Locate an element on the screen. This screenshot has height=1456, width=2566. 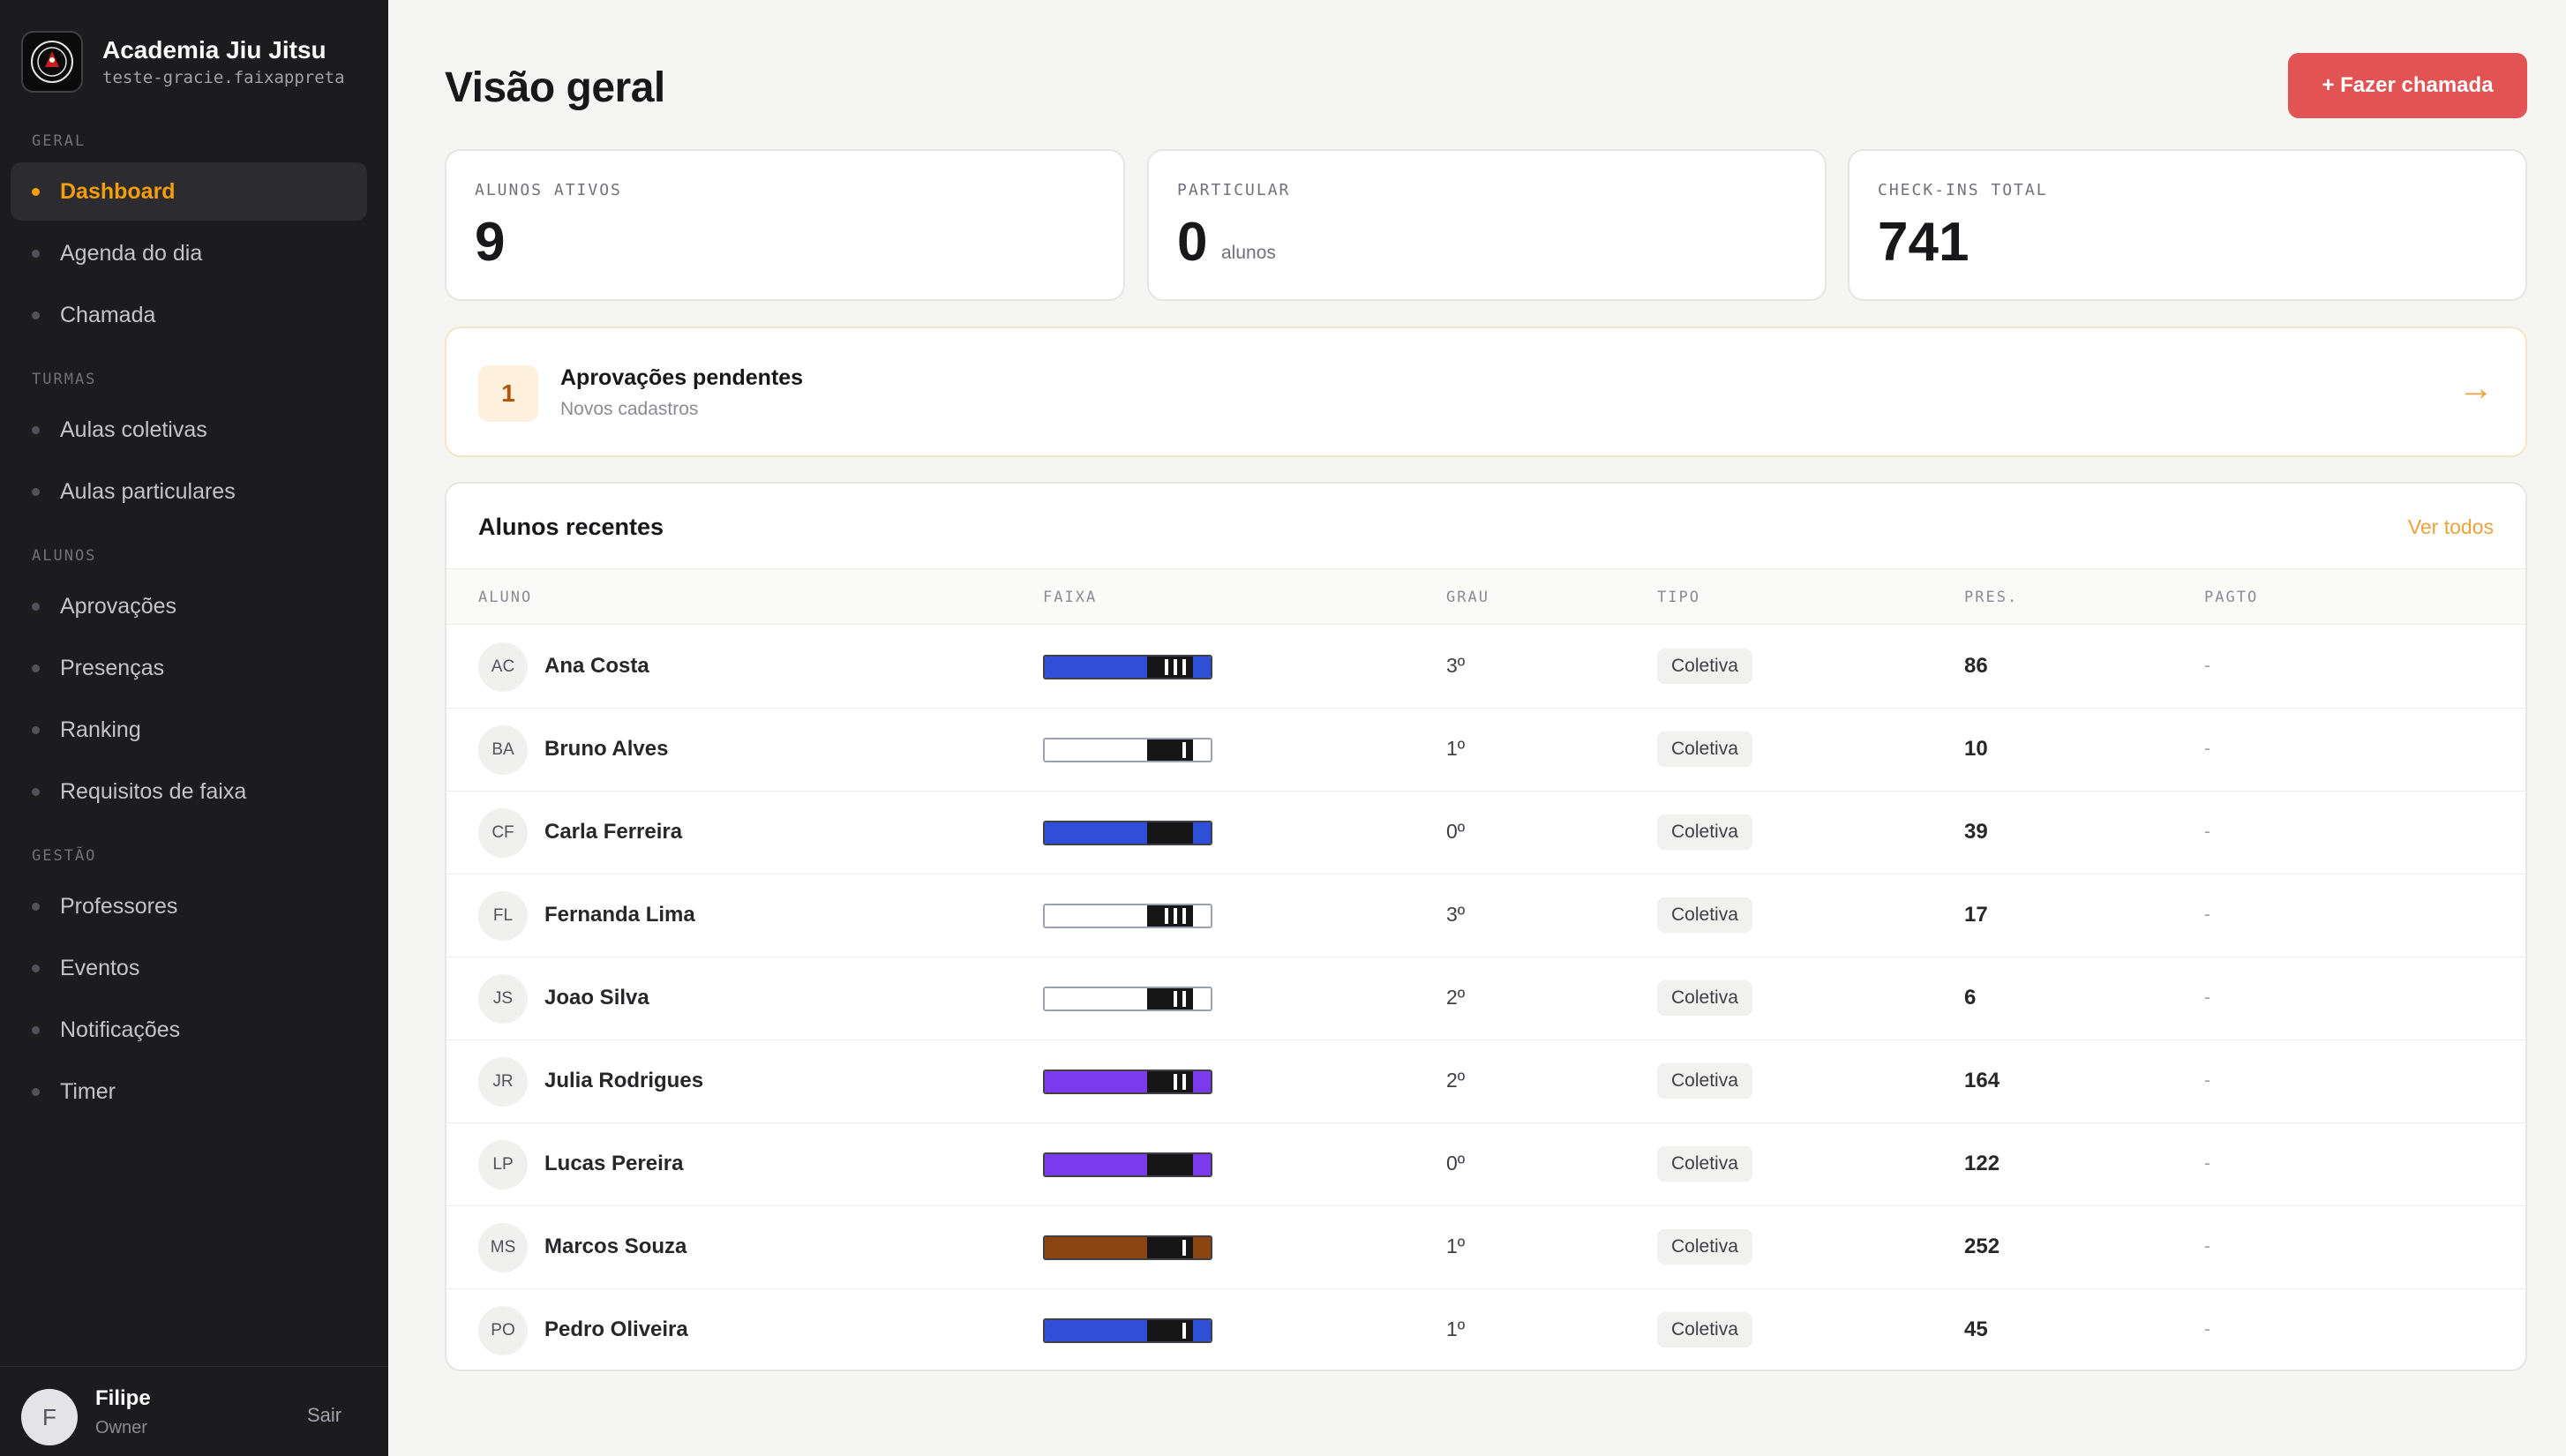
presence-count: 122 is located at coordinates (1982, 1163).